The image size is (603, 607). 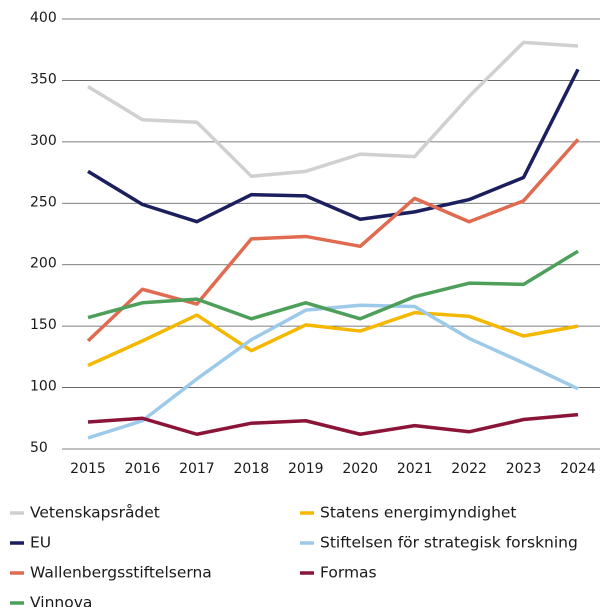 What do you see at coordinates (43, 141) in the screenshot?
I see `y-tick-label: 300` at bounding box center [43, 141].